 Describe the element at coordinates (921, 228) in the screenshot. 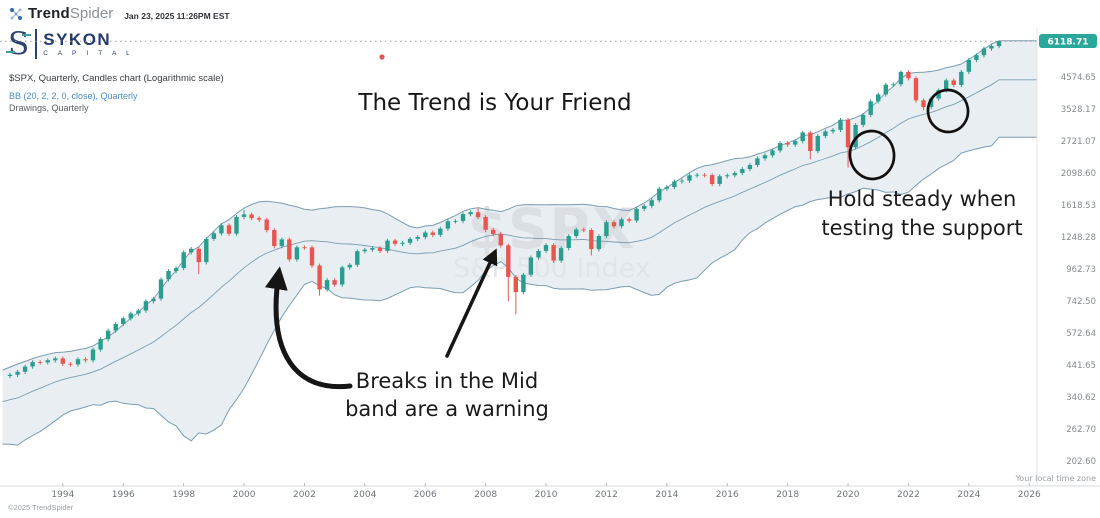

I see `annotation-support-line2: testing the support` at that location.